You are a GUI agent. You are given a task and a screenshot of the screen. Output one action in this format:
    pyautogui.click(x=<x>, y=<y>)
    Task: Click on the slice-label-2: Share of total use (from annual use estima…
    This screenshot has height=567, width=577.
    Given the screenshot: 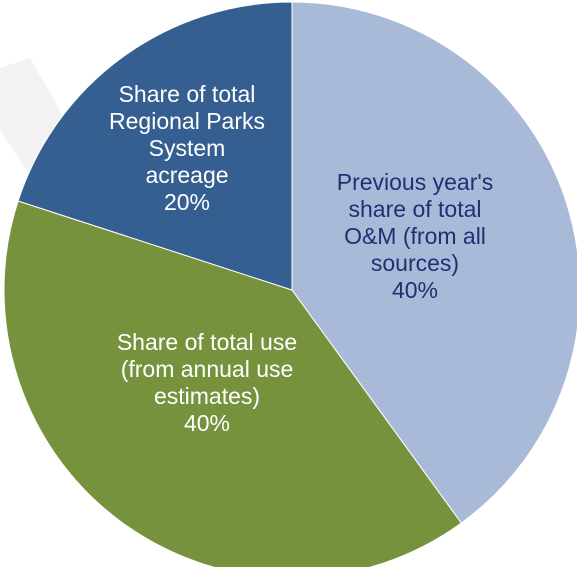 What is the action you would take?
    pyautogui.click(x=207, y=382)
    